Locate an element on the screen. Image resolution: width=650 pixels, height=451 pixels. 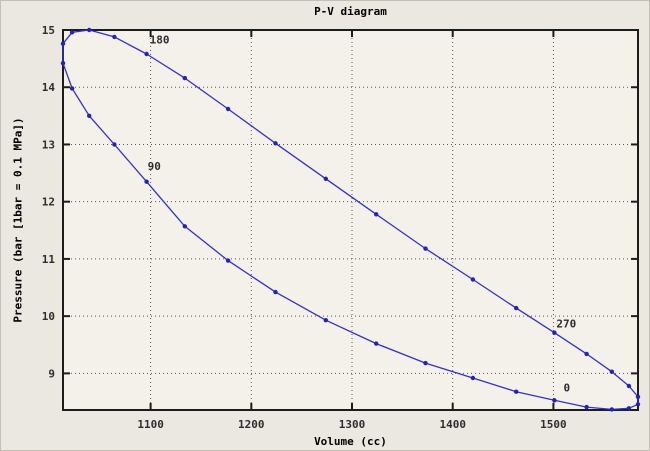
y-tick-label: 13 is located at coordinates (48, 144).